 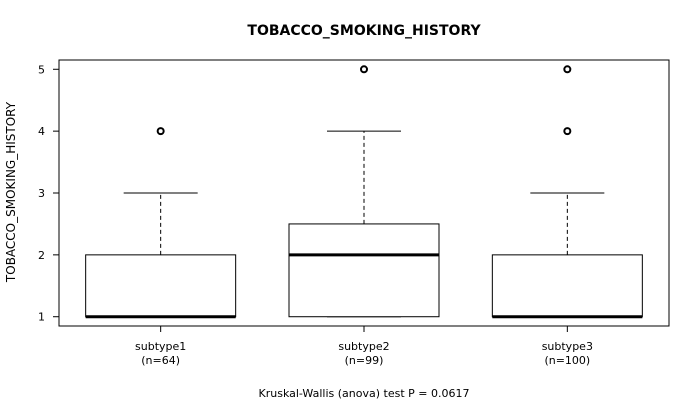 I want to click on y-axis: 1 2 3 4 5, so click(x=49, y=193).